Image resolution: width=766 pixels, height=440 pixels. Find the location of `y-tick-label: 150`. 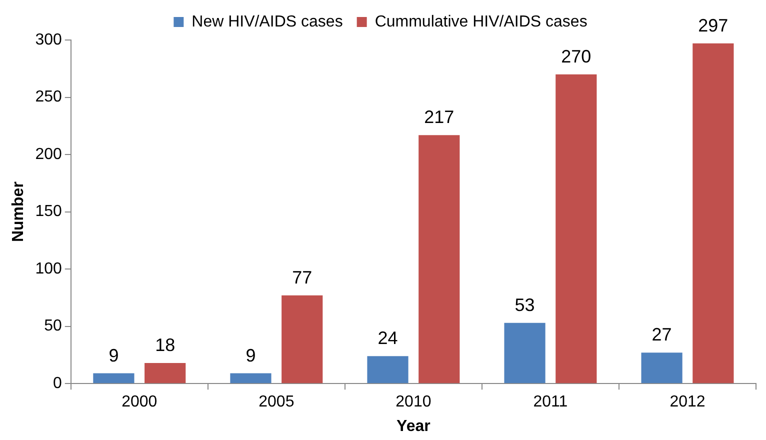

y-tick-label: 150 is located at coordinates (48, 211).